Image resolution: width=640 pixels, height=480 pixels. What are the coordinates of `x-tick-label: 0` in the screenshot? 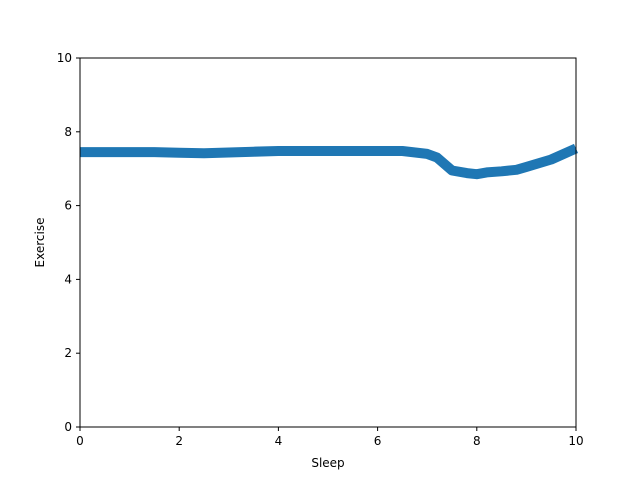 It's located at (80, 441).